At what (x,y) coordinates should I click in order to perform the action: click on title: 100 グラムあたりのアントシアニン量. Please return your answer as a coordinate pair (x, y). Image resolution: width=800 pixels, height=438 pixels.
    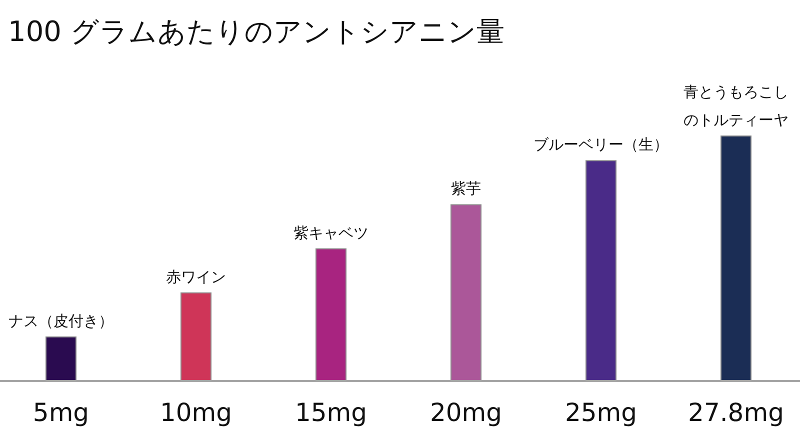
    Looking at the image, I should click on (256, 31).